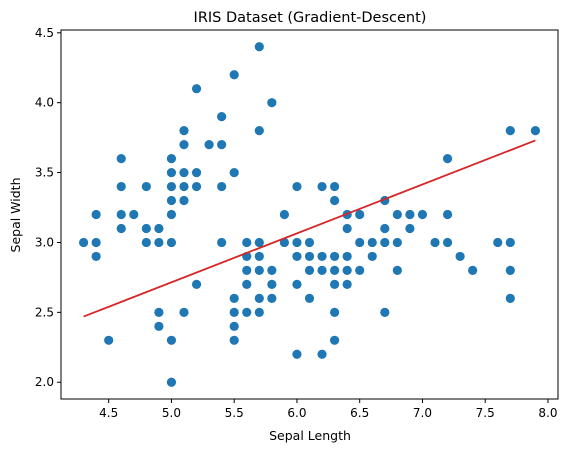 The height and width of the screenshot is (453, 568). What do you see at coordinates (108, 413) in the screenshot?
I see `x-tick-label-0: 4.5` at bounding box center [108, 413].